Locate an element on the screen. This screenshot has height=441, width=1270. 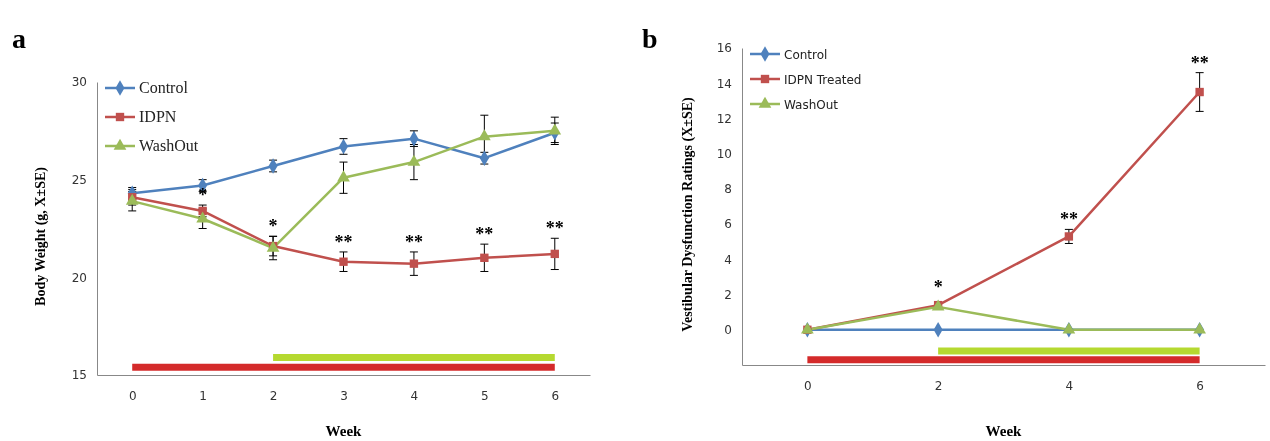
y-tick-label: 15 is located at coordinates (79, 375).